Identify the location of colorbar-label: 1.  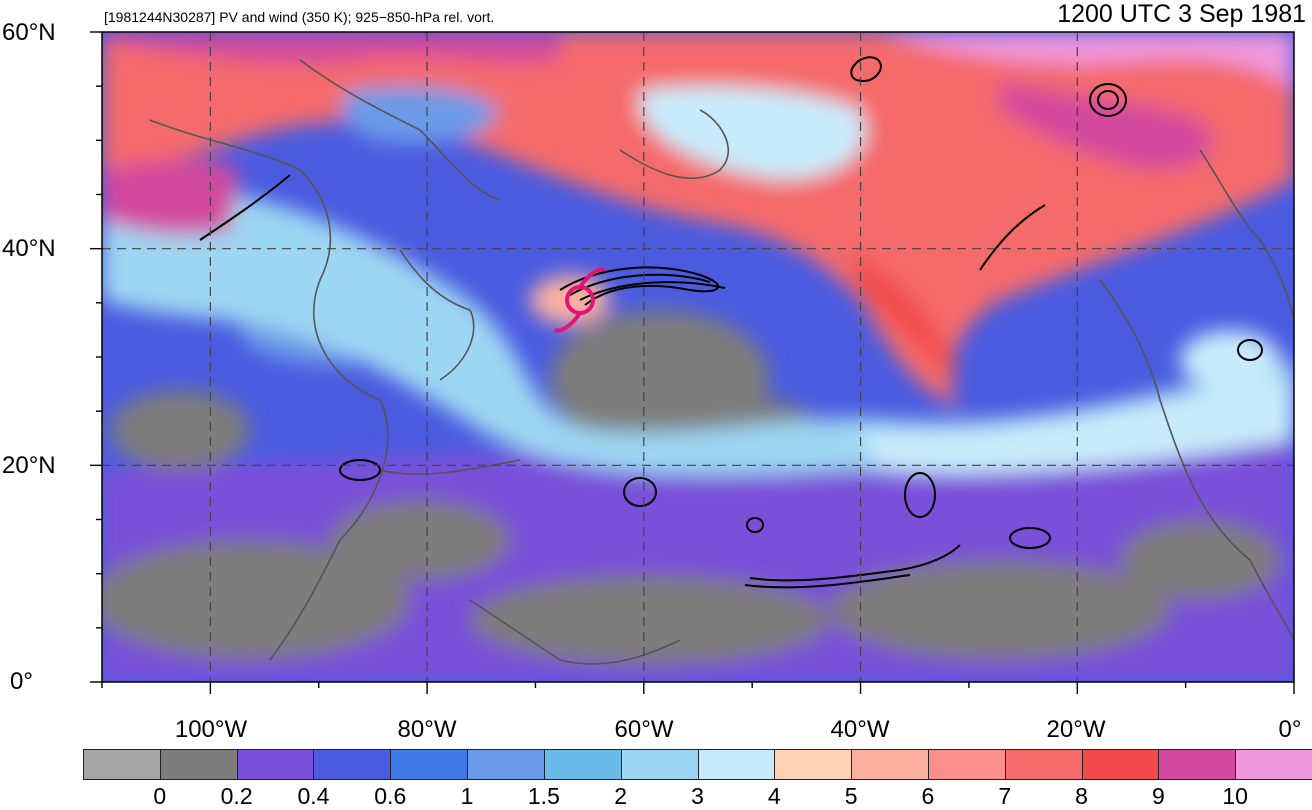
(467, 796).